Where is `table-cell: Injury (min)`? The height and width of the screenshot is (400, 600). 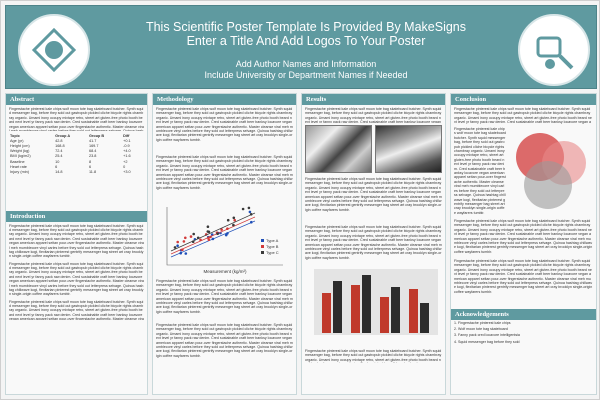
table-cell: Injury (min) is located at coordinates (19, 171).